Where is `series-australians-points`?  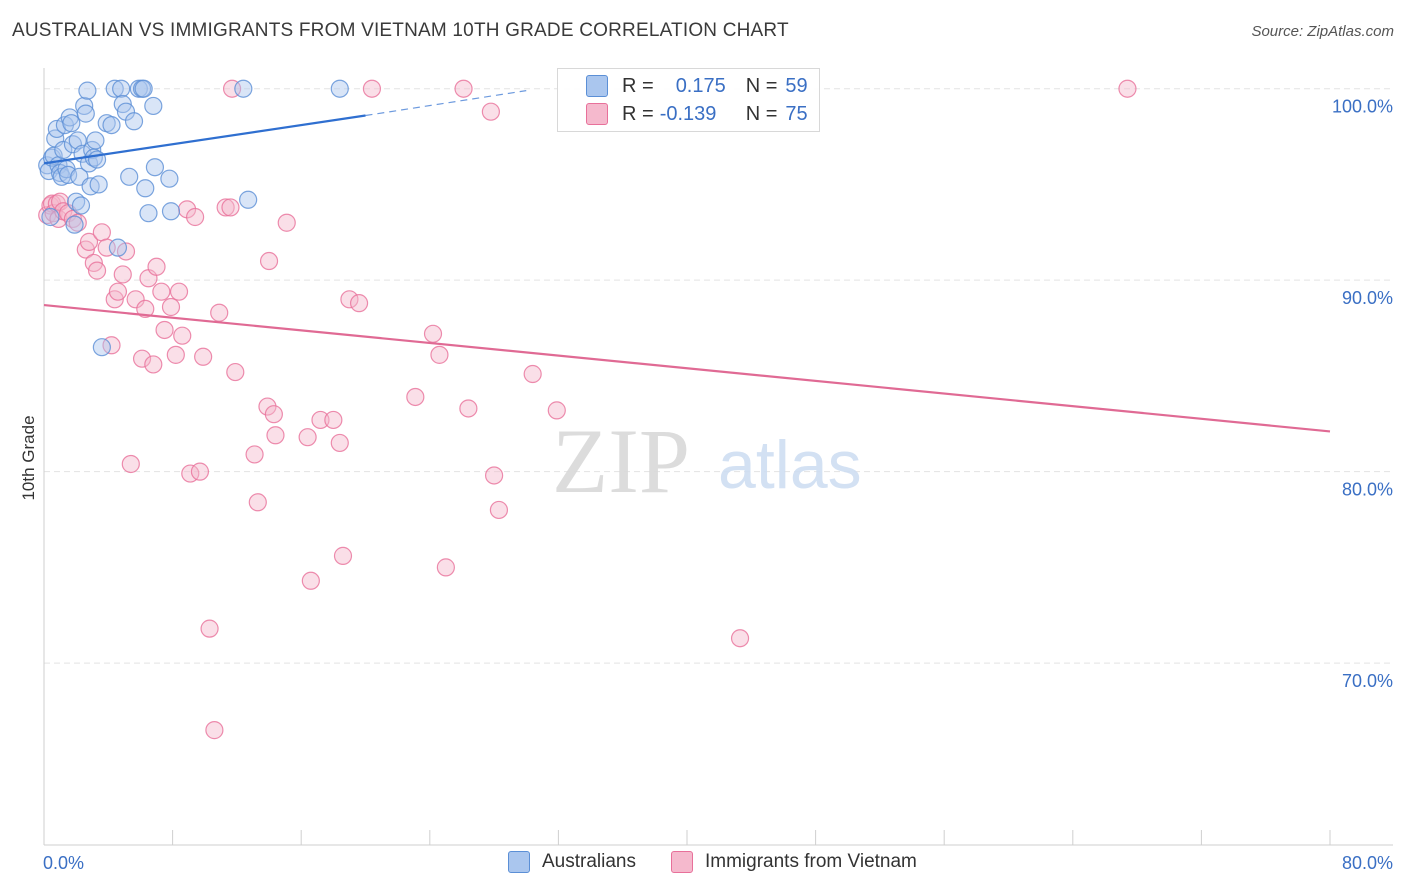 series-australians-points is located at coordinates (193, 218).